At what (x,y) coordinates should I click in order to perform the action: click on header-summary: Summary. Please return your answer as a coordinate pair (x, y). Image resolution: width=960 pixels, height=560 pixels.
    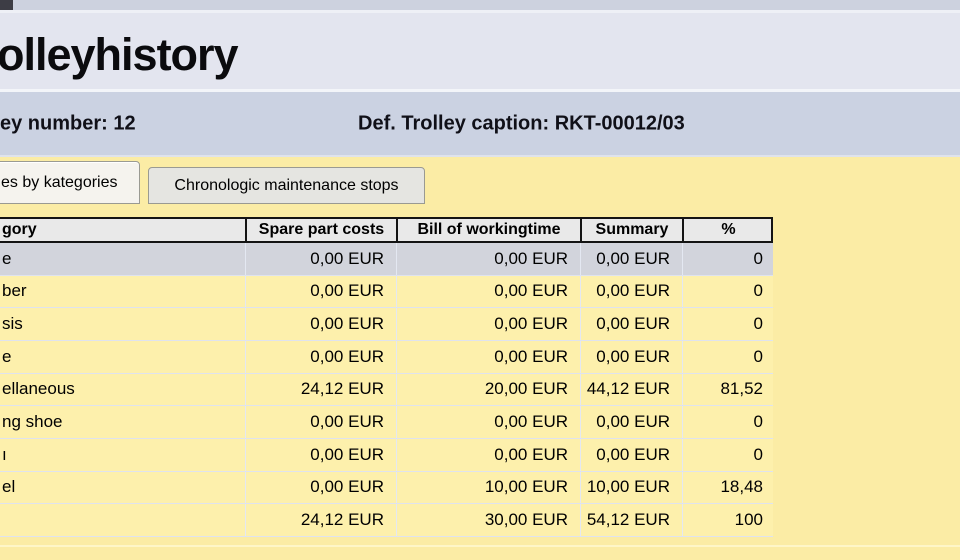
    Looking at the image, I should click on (631, 230).